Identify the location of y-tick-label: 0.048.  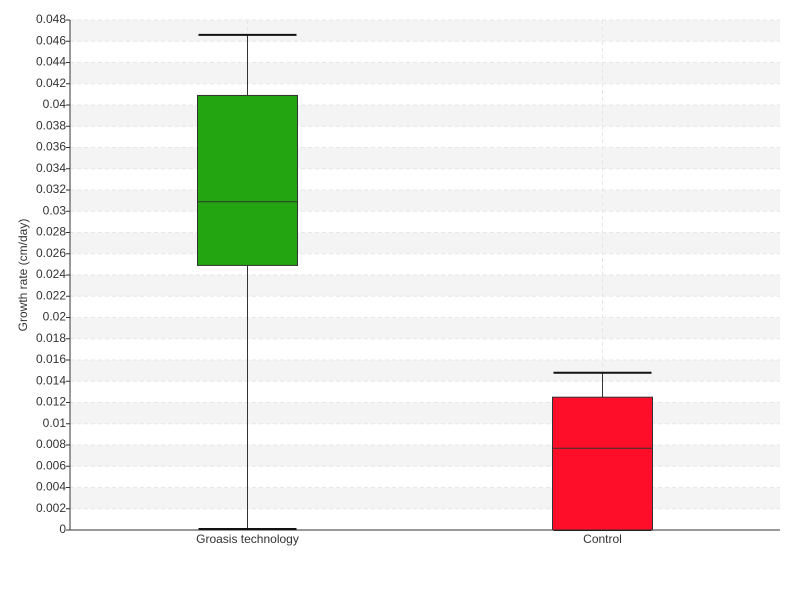
(51, 19).